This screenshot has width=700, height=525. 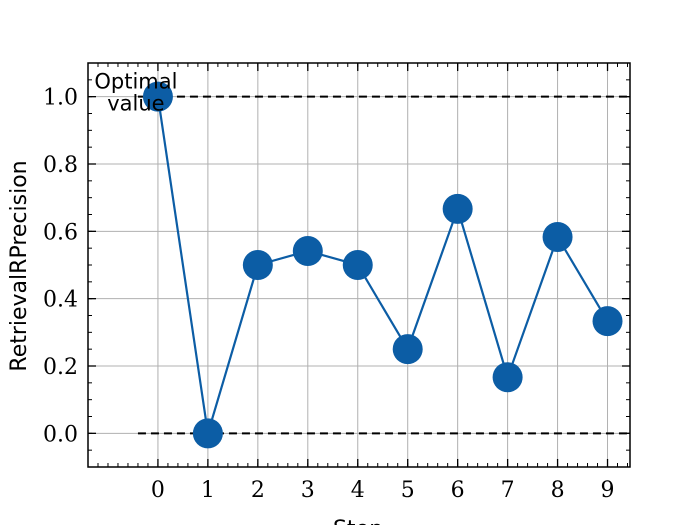 What do you see at coordinates (135, 104) in the screenshot?
I see `annotation-line: value` at bounding box center [135, 104].